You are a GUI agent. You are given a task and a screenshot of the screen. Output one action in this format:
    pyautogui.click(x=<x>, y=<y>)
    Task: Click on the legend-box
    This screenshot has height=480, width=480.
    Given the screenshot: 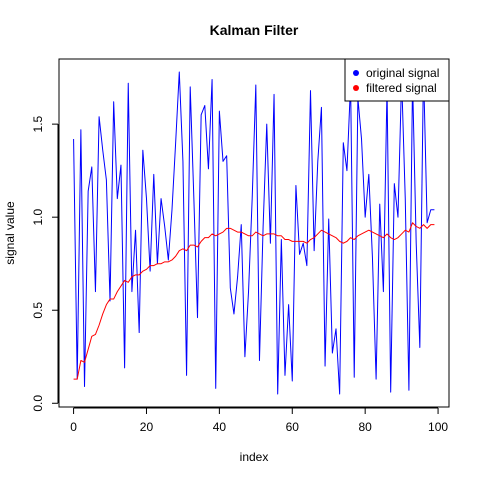 What is the action you would take?
    pyautogui.click(x=397, y=80)
    